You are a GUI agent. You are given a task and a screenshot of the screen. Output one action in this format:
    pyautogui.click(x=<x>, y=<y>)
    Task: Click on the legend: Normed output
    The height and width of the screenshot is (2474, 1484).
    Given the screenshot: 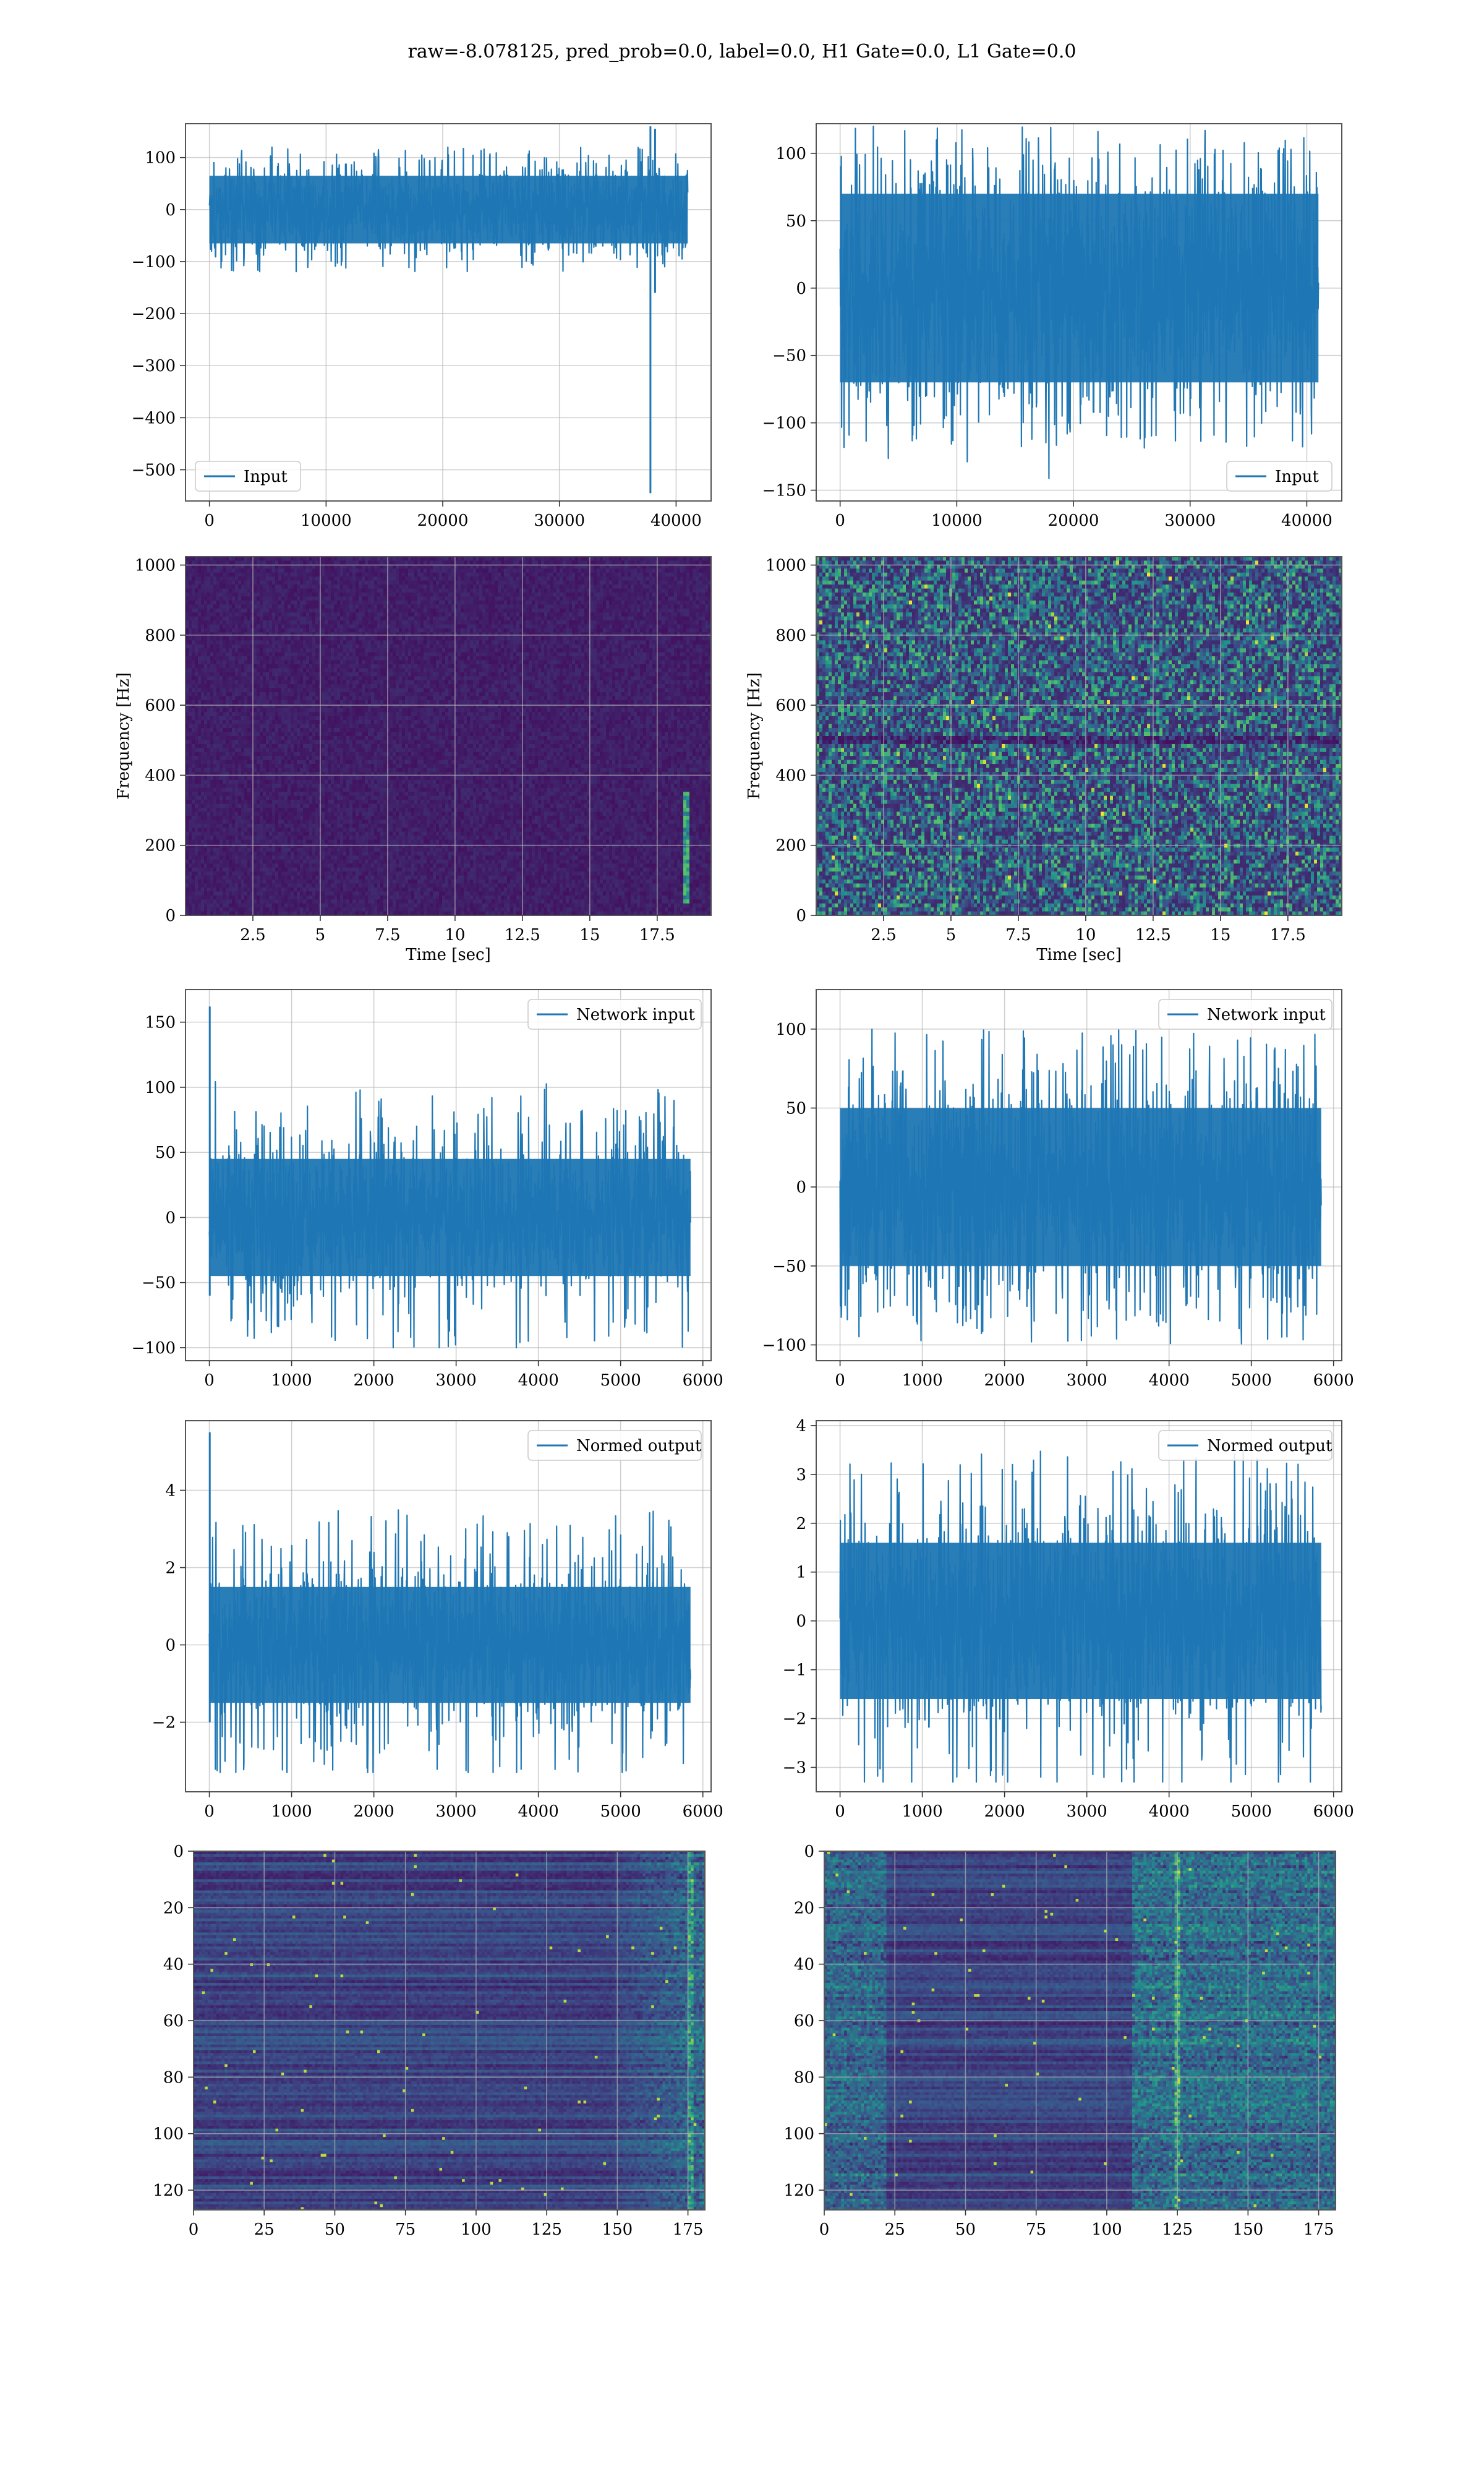 What is the action you would take?
    pyautogui.click(x=1246, y=1445)
    